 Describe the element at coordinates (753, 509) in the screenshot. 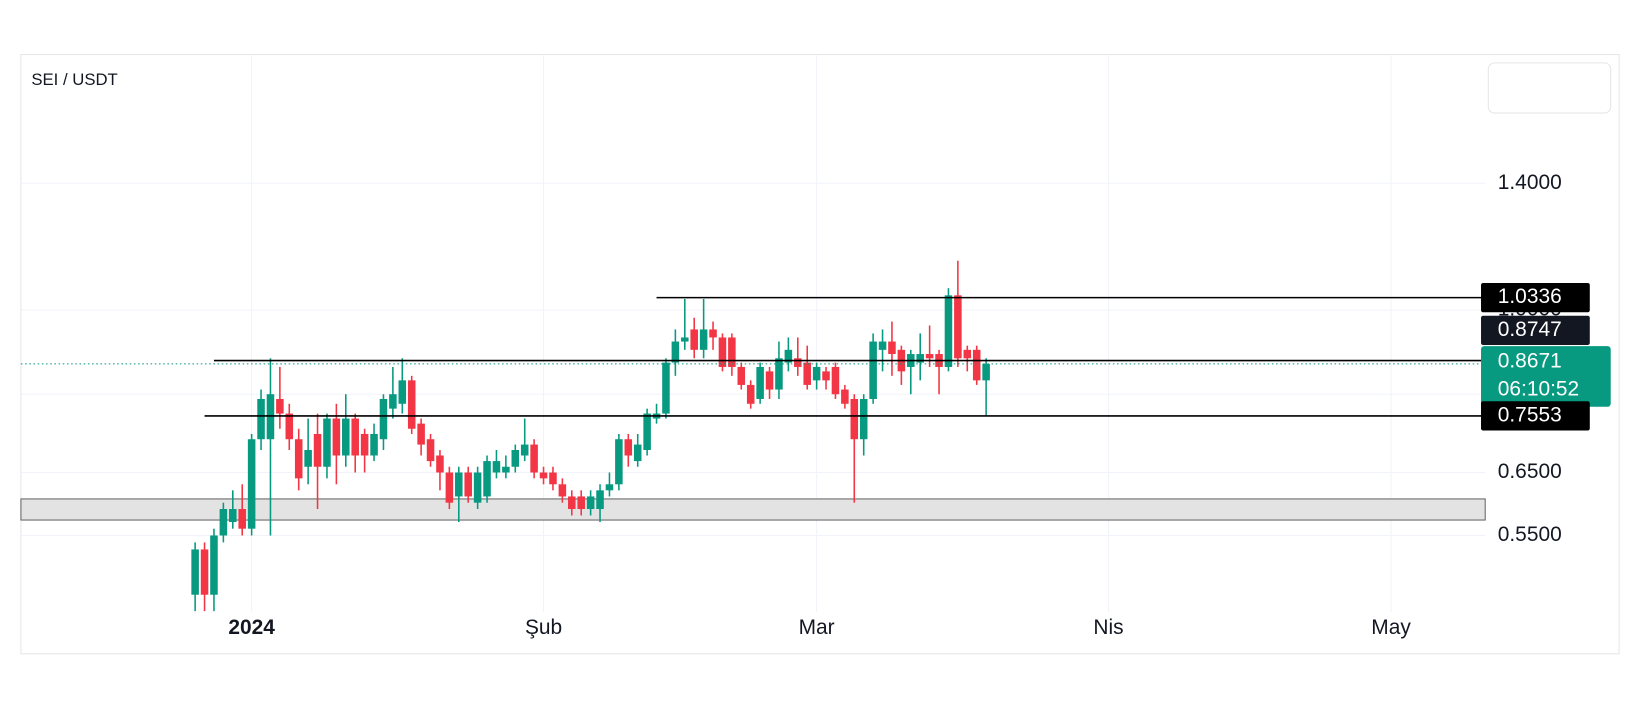

I see `support-zone` at that location.